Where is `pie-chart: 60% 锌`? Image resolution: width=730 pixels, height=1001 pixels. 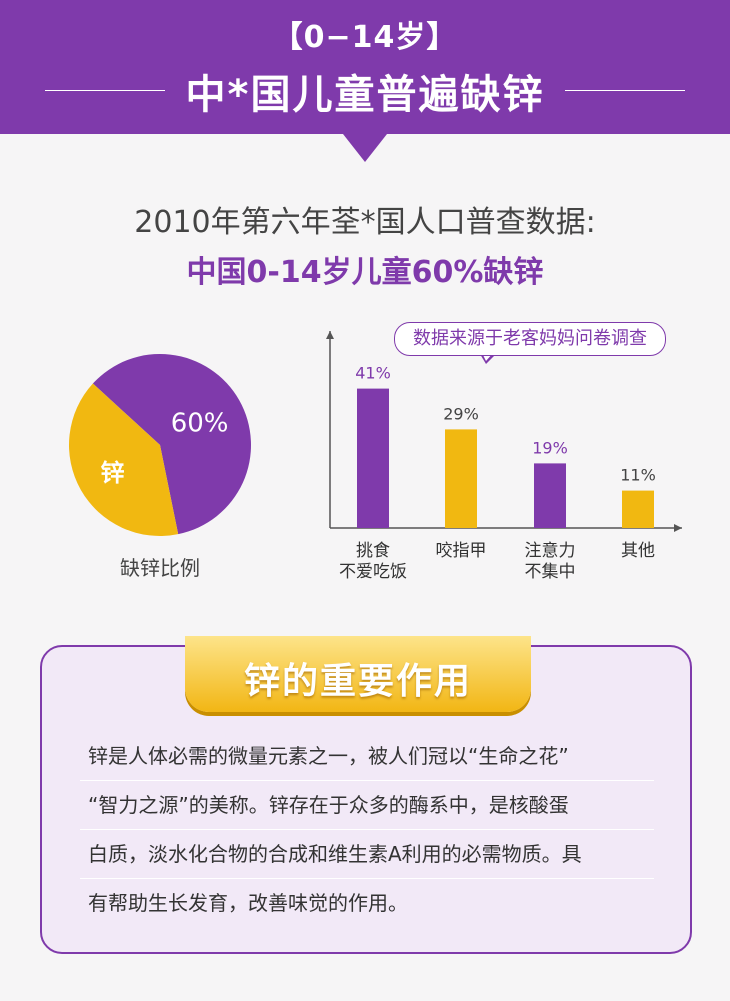 pie-chart: 60% 锌 is located at coordinates (160, 447).